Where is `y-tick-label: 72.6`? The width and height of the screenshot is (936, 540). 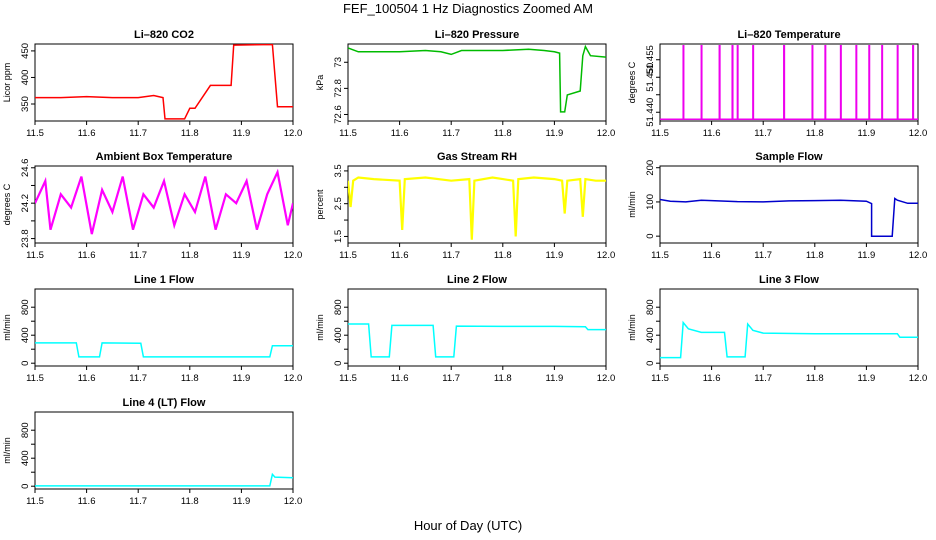
y-tick-label: 72.6 is located at coordinates (338, 114).